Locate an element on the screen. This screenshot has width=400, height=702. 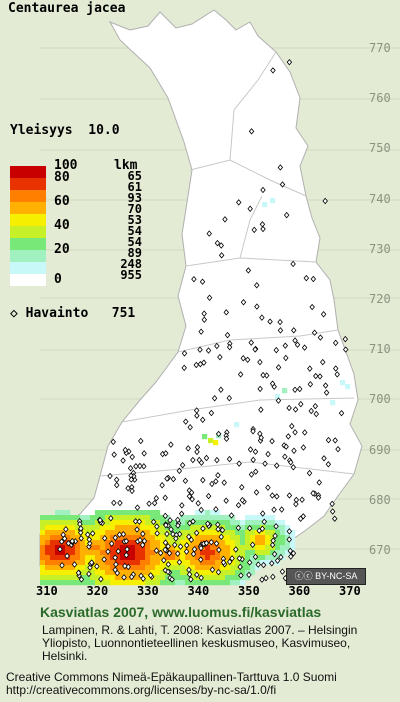
legend-swatch is located at coordinates (28, 184).